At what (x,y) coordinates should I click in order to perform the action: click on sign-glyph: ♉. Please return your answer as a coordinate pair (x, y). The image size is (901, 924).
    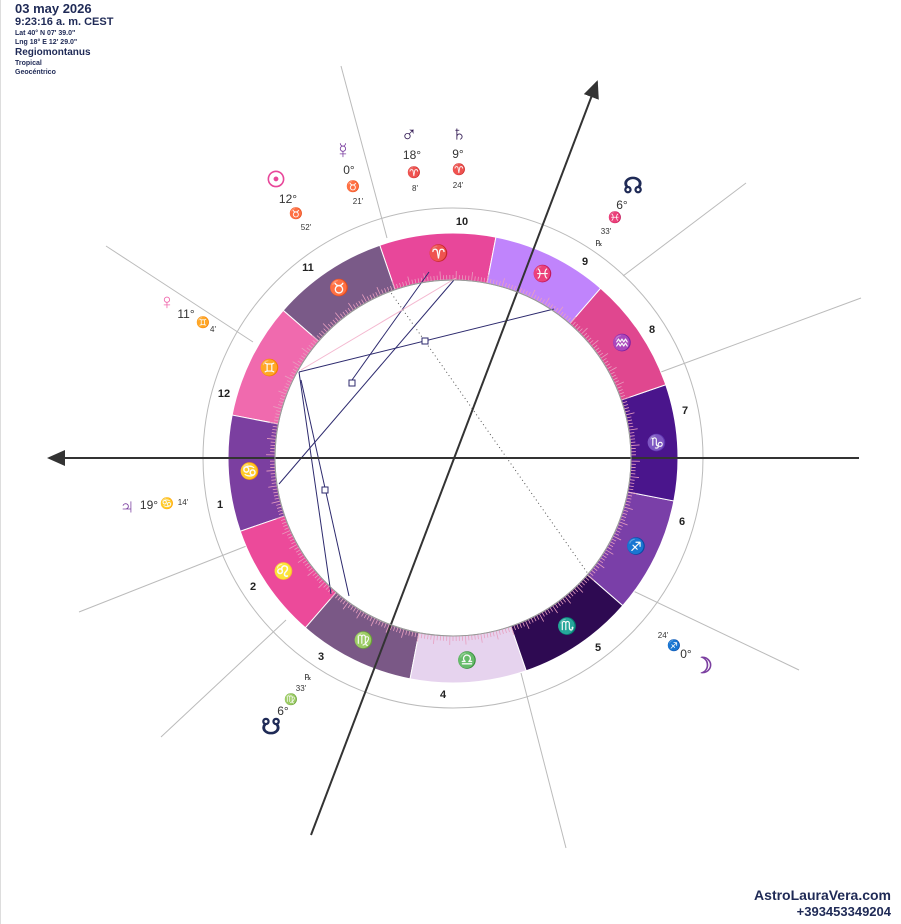
    Looking at the image, I should click on (339, 287).